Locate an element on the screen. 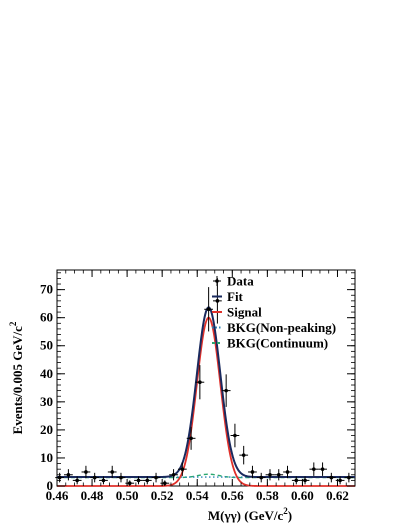 The width and height of the screenshot is (407, 532). legend-label: Signal is located at coordinates (244, 312).